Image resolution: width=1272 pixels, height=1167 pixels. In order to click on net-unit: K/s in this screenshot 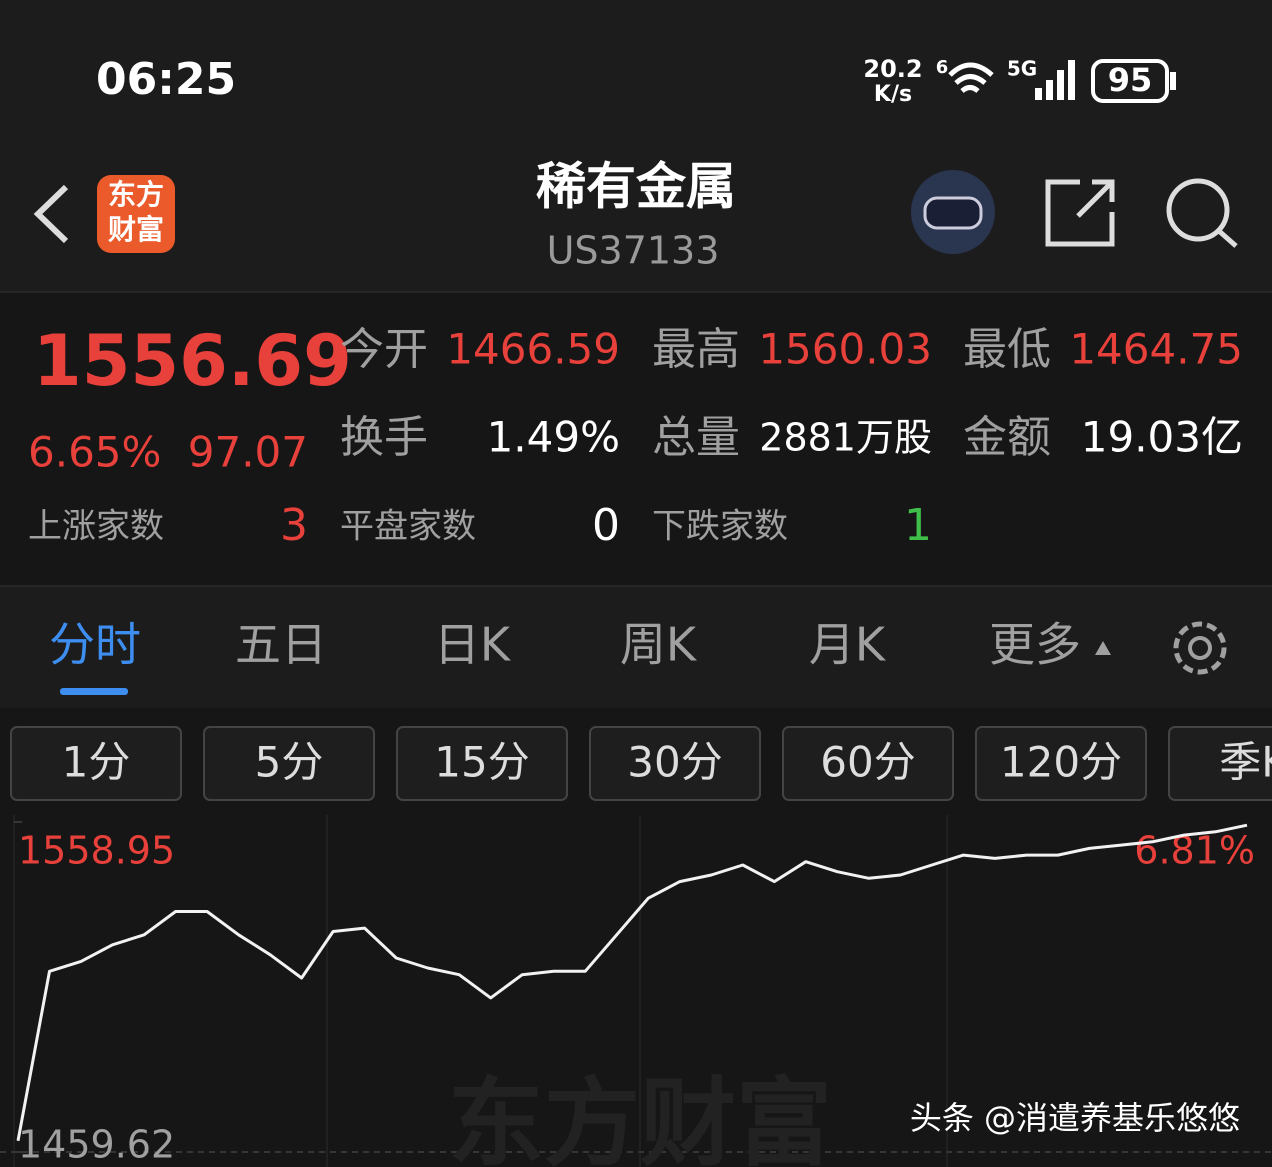, I will do `click(893, 94)`.